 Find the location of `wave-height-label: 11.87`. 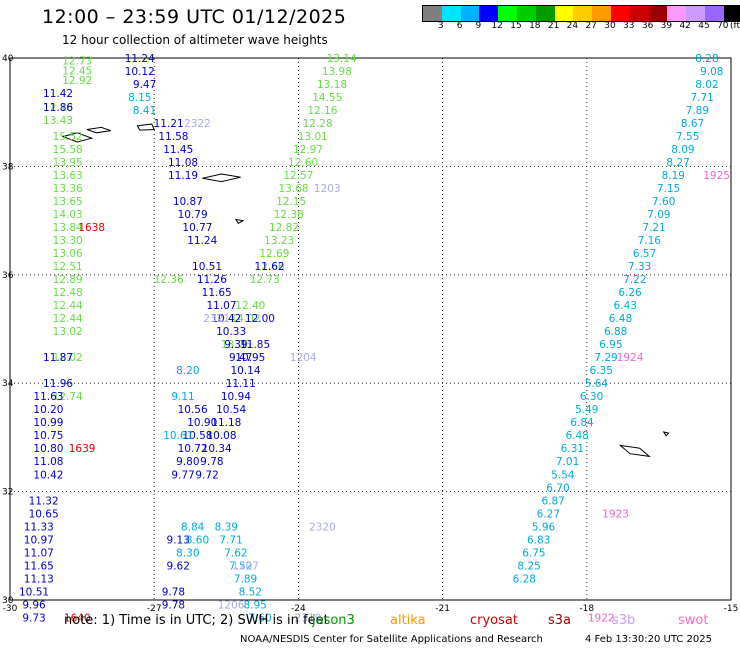

wave-height-label: 11.87 is located at coordinates (58, 358).